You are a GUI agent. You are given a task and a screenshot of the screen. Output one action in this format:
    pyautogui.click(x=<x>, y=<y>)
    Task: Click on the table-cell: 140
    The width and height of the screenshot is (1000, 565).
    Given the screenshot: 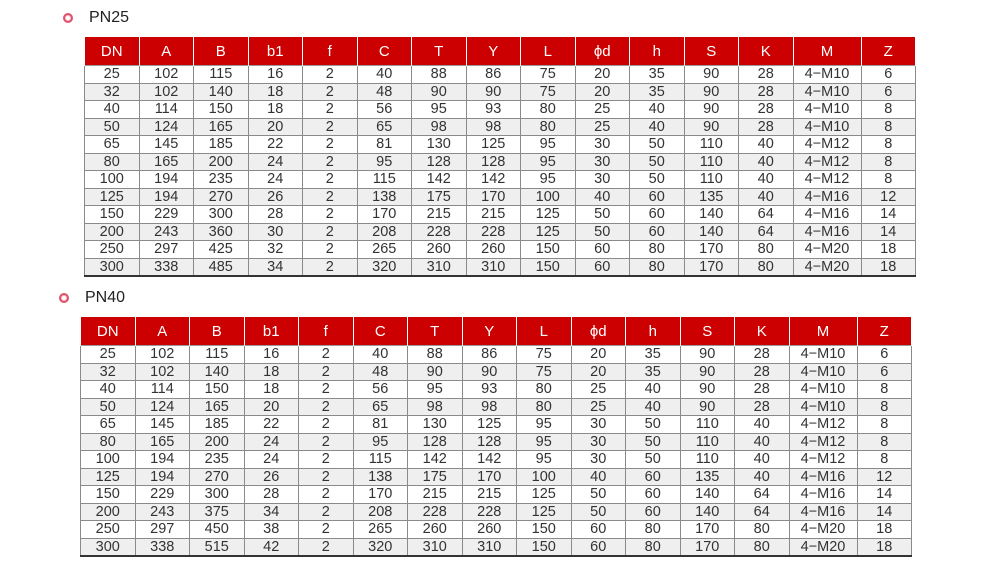 What is the action you would take?
    pyautogui.click(x=707, y=511)
    